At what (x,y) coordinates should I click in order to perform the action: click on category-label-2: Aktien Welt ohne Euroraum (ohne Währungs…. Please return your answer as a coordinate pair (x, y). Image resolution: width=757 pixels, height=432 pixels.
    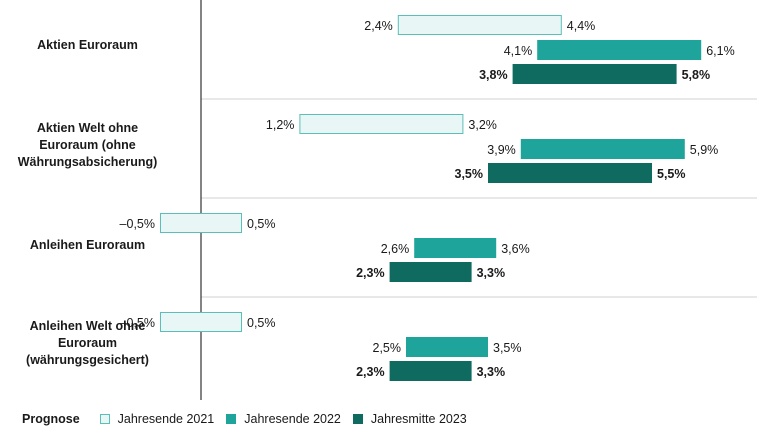
    Looking at the image, I should click on (87, 145).